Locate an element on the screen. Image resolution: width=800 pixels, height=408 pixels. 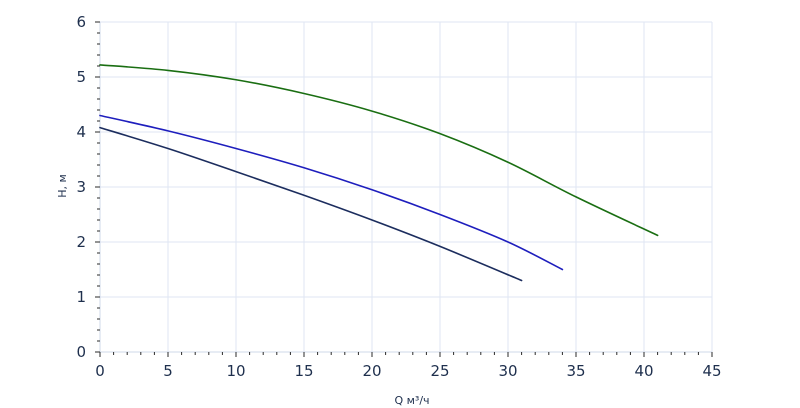
x-tick-label: 30 is located at coordinates (507, 371).